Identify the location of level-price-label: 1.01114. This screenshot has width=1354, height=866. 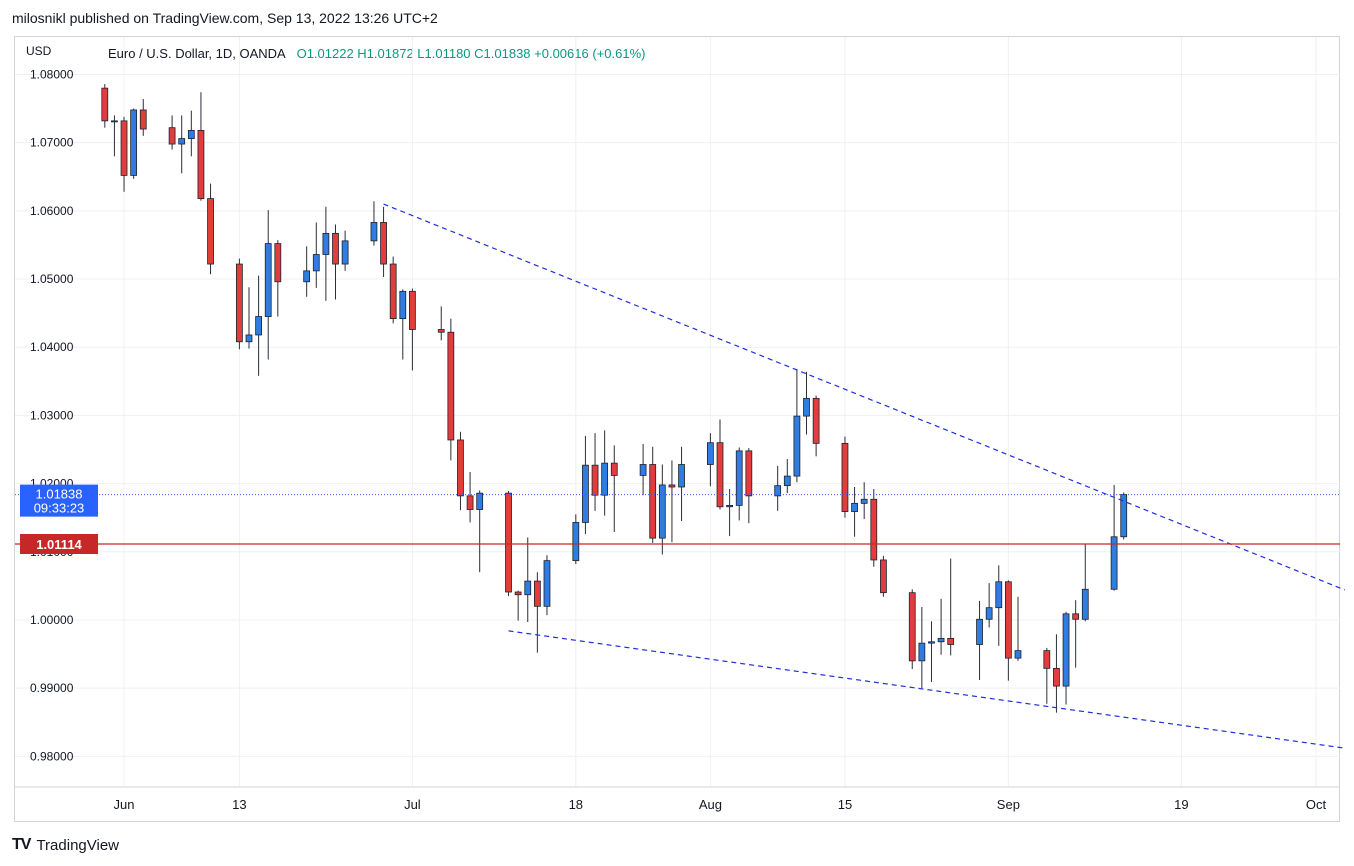
(59, 544).